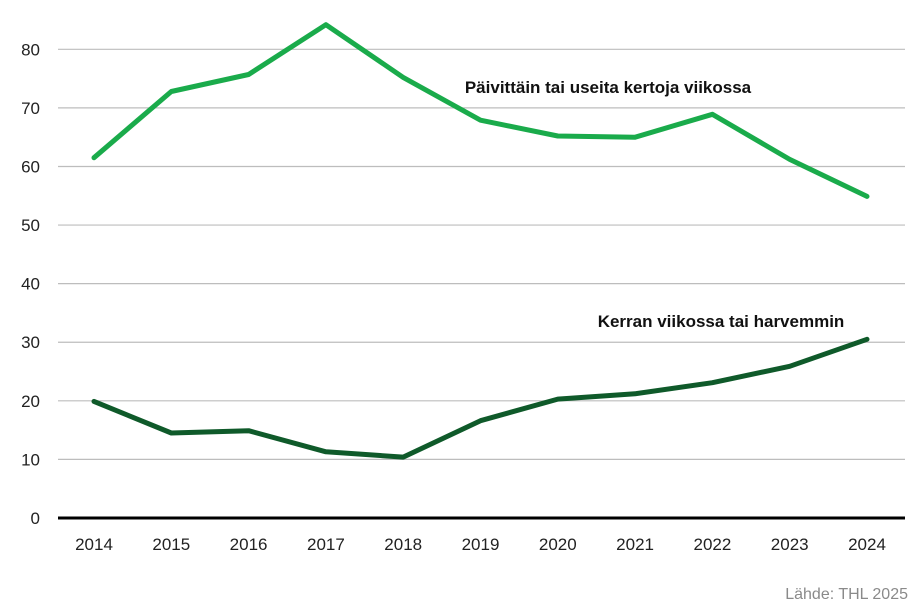  I want to click on y-tick-label: 60, so click(30, 166).